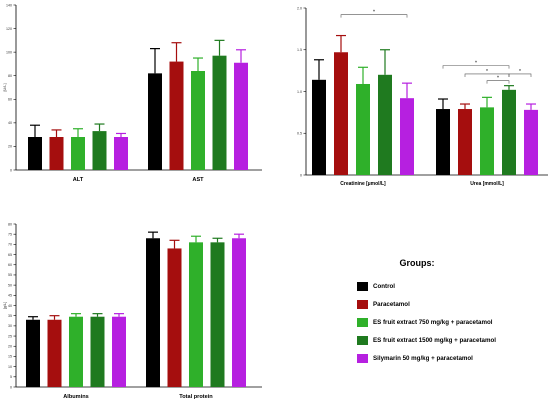  I want to click on bar-creatinine-mol-l-es-fruit-extract-750-mg-kg-paracetamol, so click(363, 129).